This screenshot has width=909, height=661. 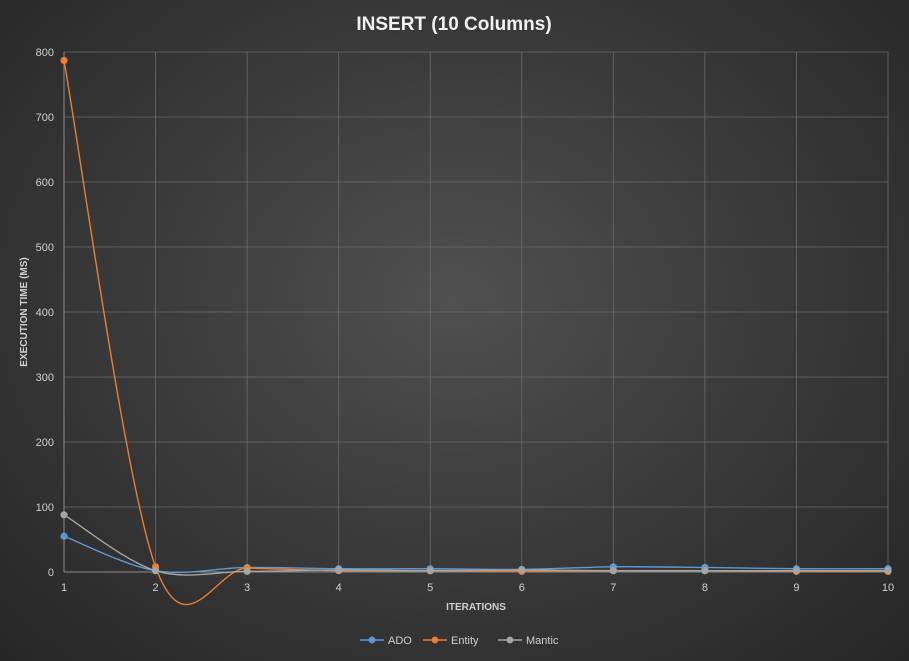 I want to click on legend-label-mantic: Mantic, so click(x=542, y=641).